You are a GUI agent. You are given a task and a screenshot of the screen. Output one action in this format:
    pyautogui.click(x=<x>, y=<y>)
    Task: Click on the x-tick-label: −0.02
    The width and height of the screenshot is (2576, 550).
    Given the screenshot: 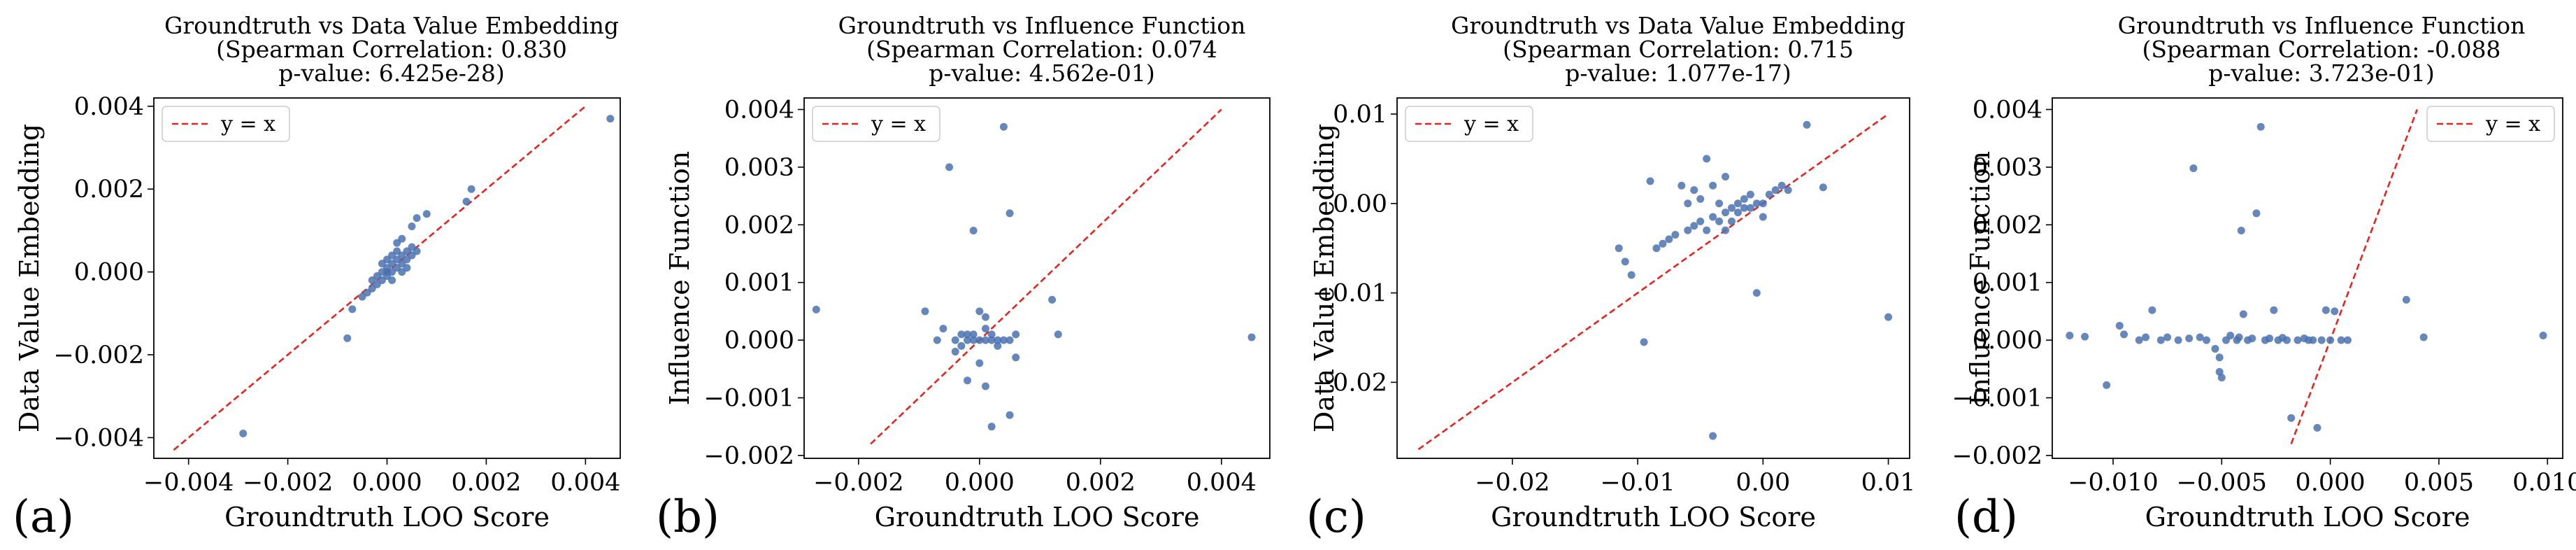 What is the action you would take?
    pyautogui.click(x=1512, y=483)
    